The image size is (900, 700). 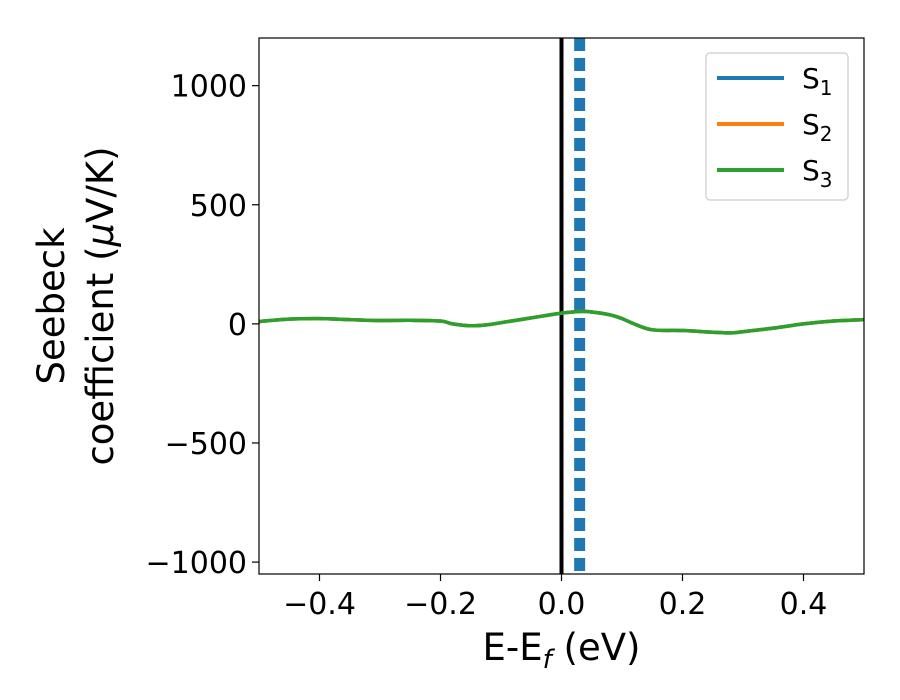 I want to click on y-tick-label: 0, so click(x=237, y=325).